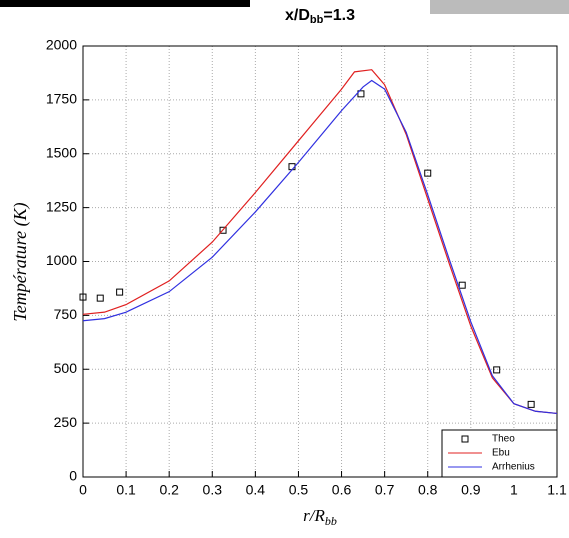  What do you see at coordinates (499, 7) in the screenshot?
I see `top-box` at bounding box center [499, 7].